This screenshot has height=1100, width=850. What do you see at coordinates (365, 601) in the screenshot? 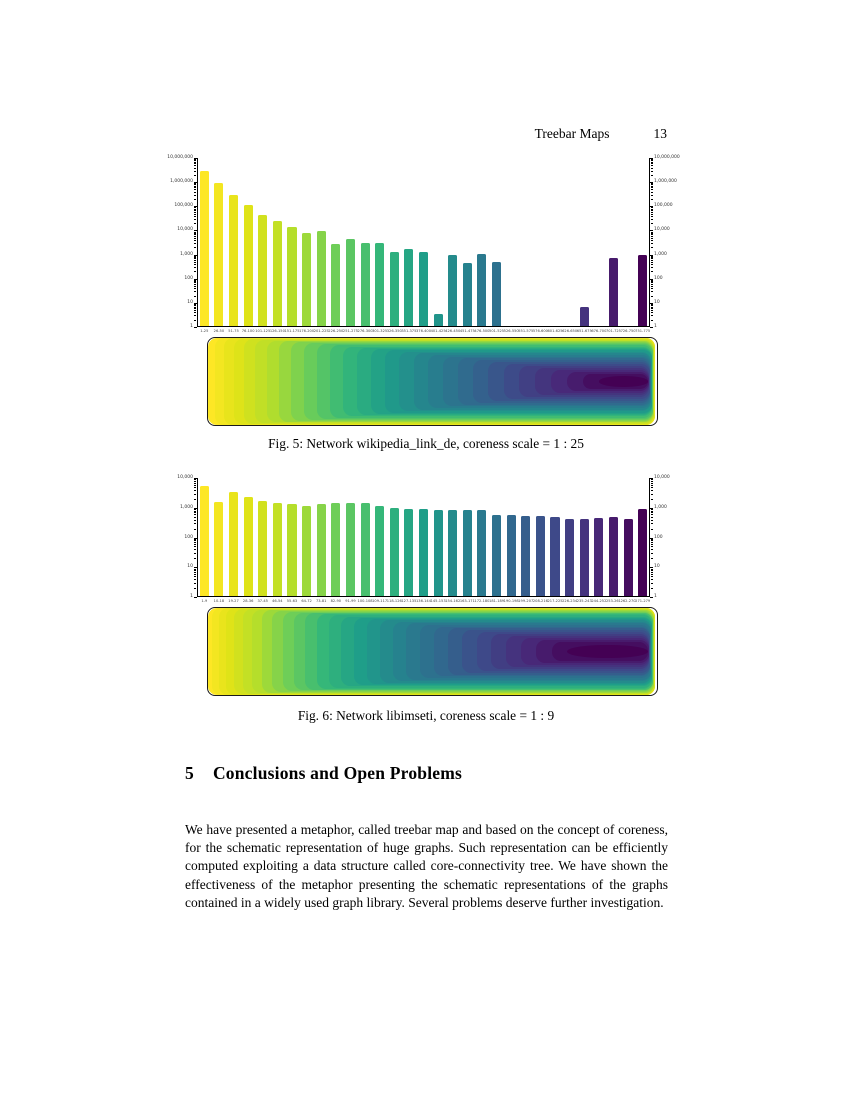
I see `x-tick-label: 100-108` at bounding box center [365, 601].